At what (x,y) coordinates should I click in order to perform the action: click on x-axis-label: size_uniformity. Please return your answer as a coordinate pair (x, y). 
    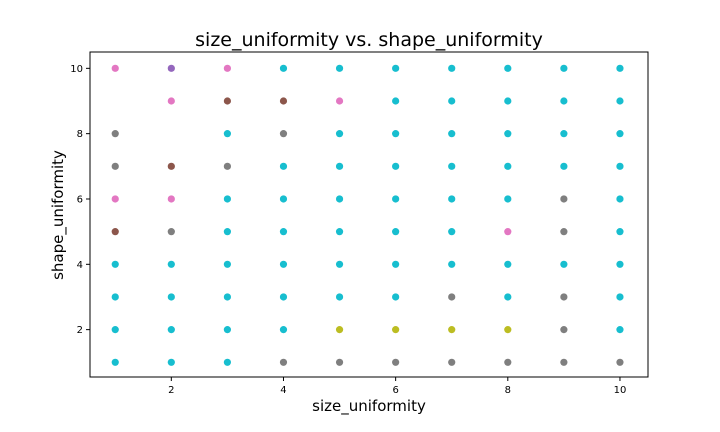
    Looking at the image, I should click on (369, 406).